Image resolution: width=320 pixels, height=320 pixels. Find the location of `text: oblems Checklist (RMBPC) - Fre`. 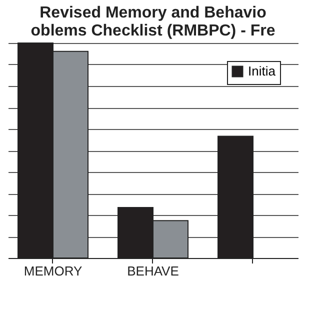

text: oblems Checklist (RMBPC) - Fre is located at coordinates (153, 31).